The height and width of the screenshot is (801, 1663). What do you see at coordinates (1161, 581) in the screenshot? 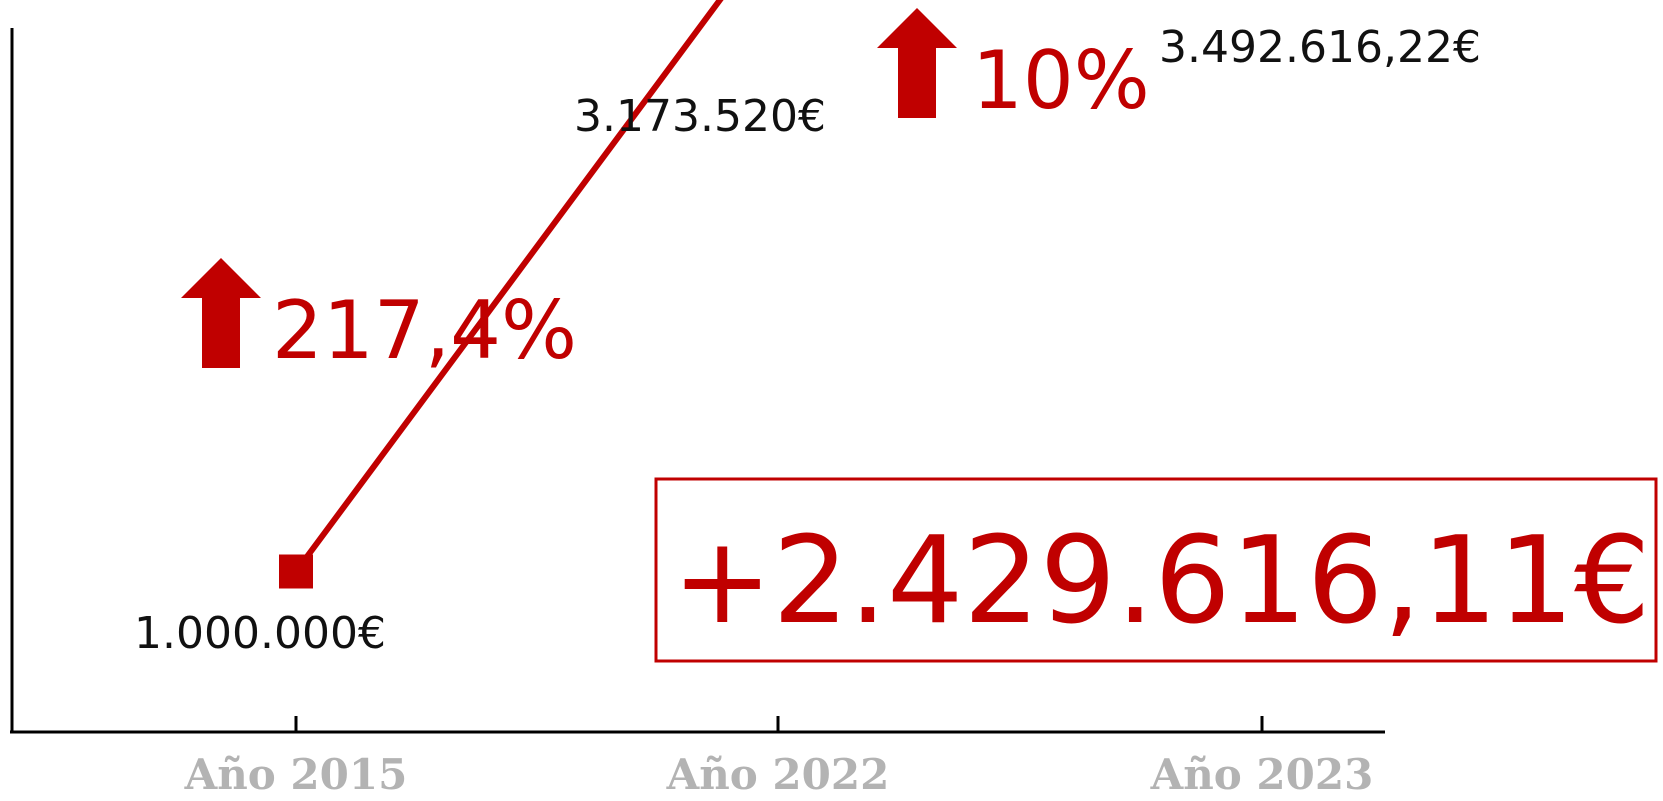
I see `total-label: +2.429.616,11€` at bounding box center [1161, 581].